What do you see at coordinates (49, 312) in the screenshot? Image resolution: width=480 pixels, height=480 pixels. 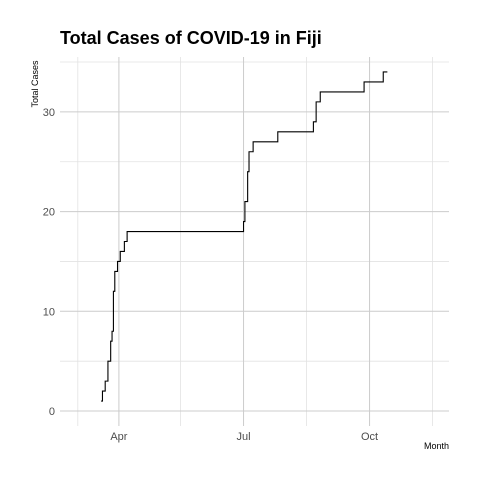 I see `y-tick-label: 10` at bounding box center [49, 312].